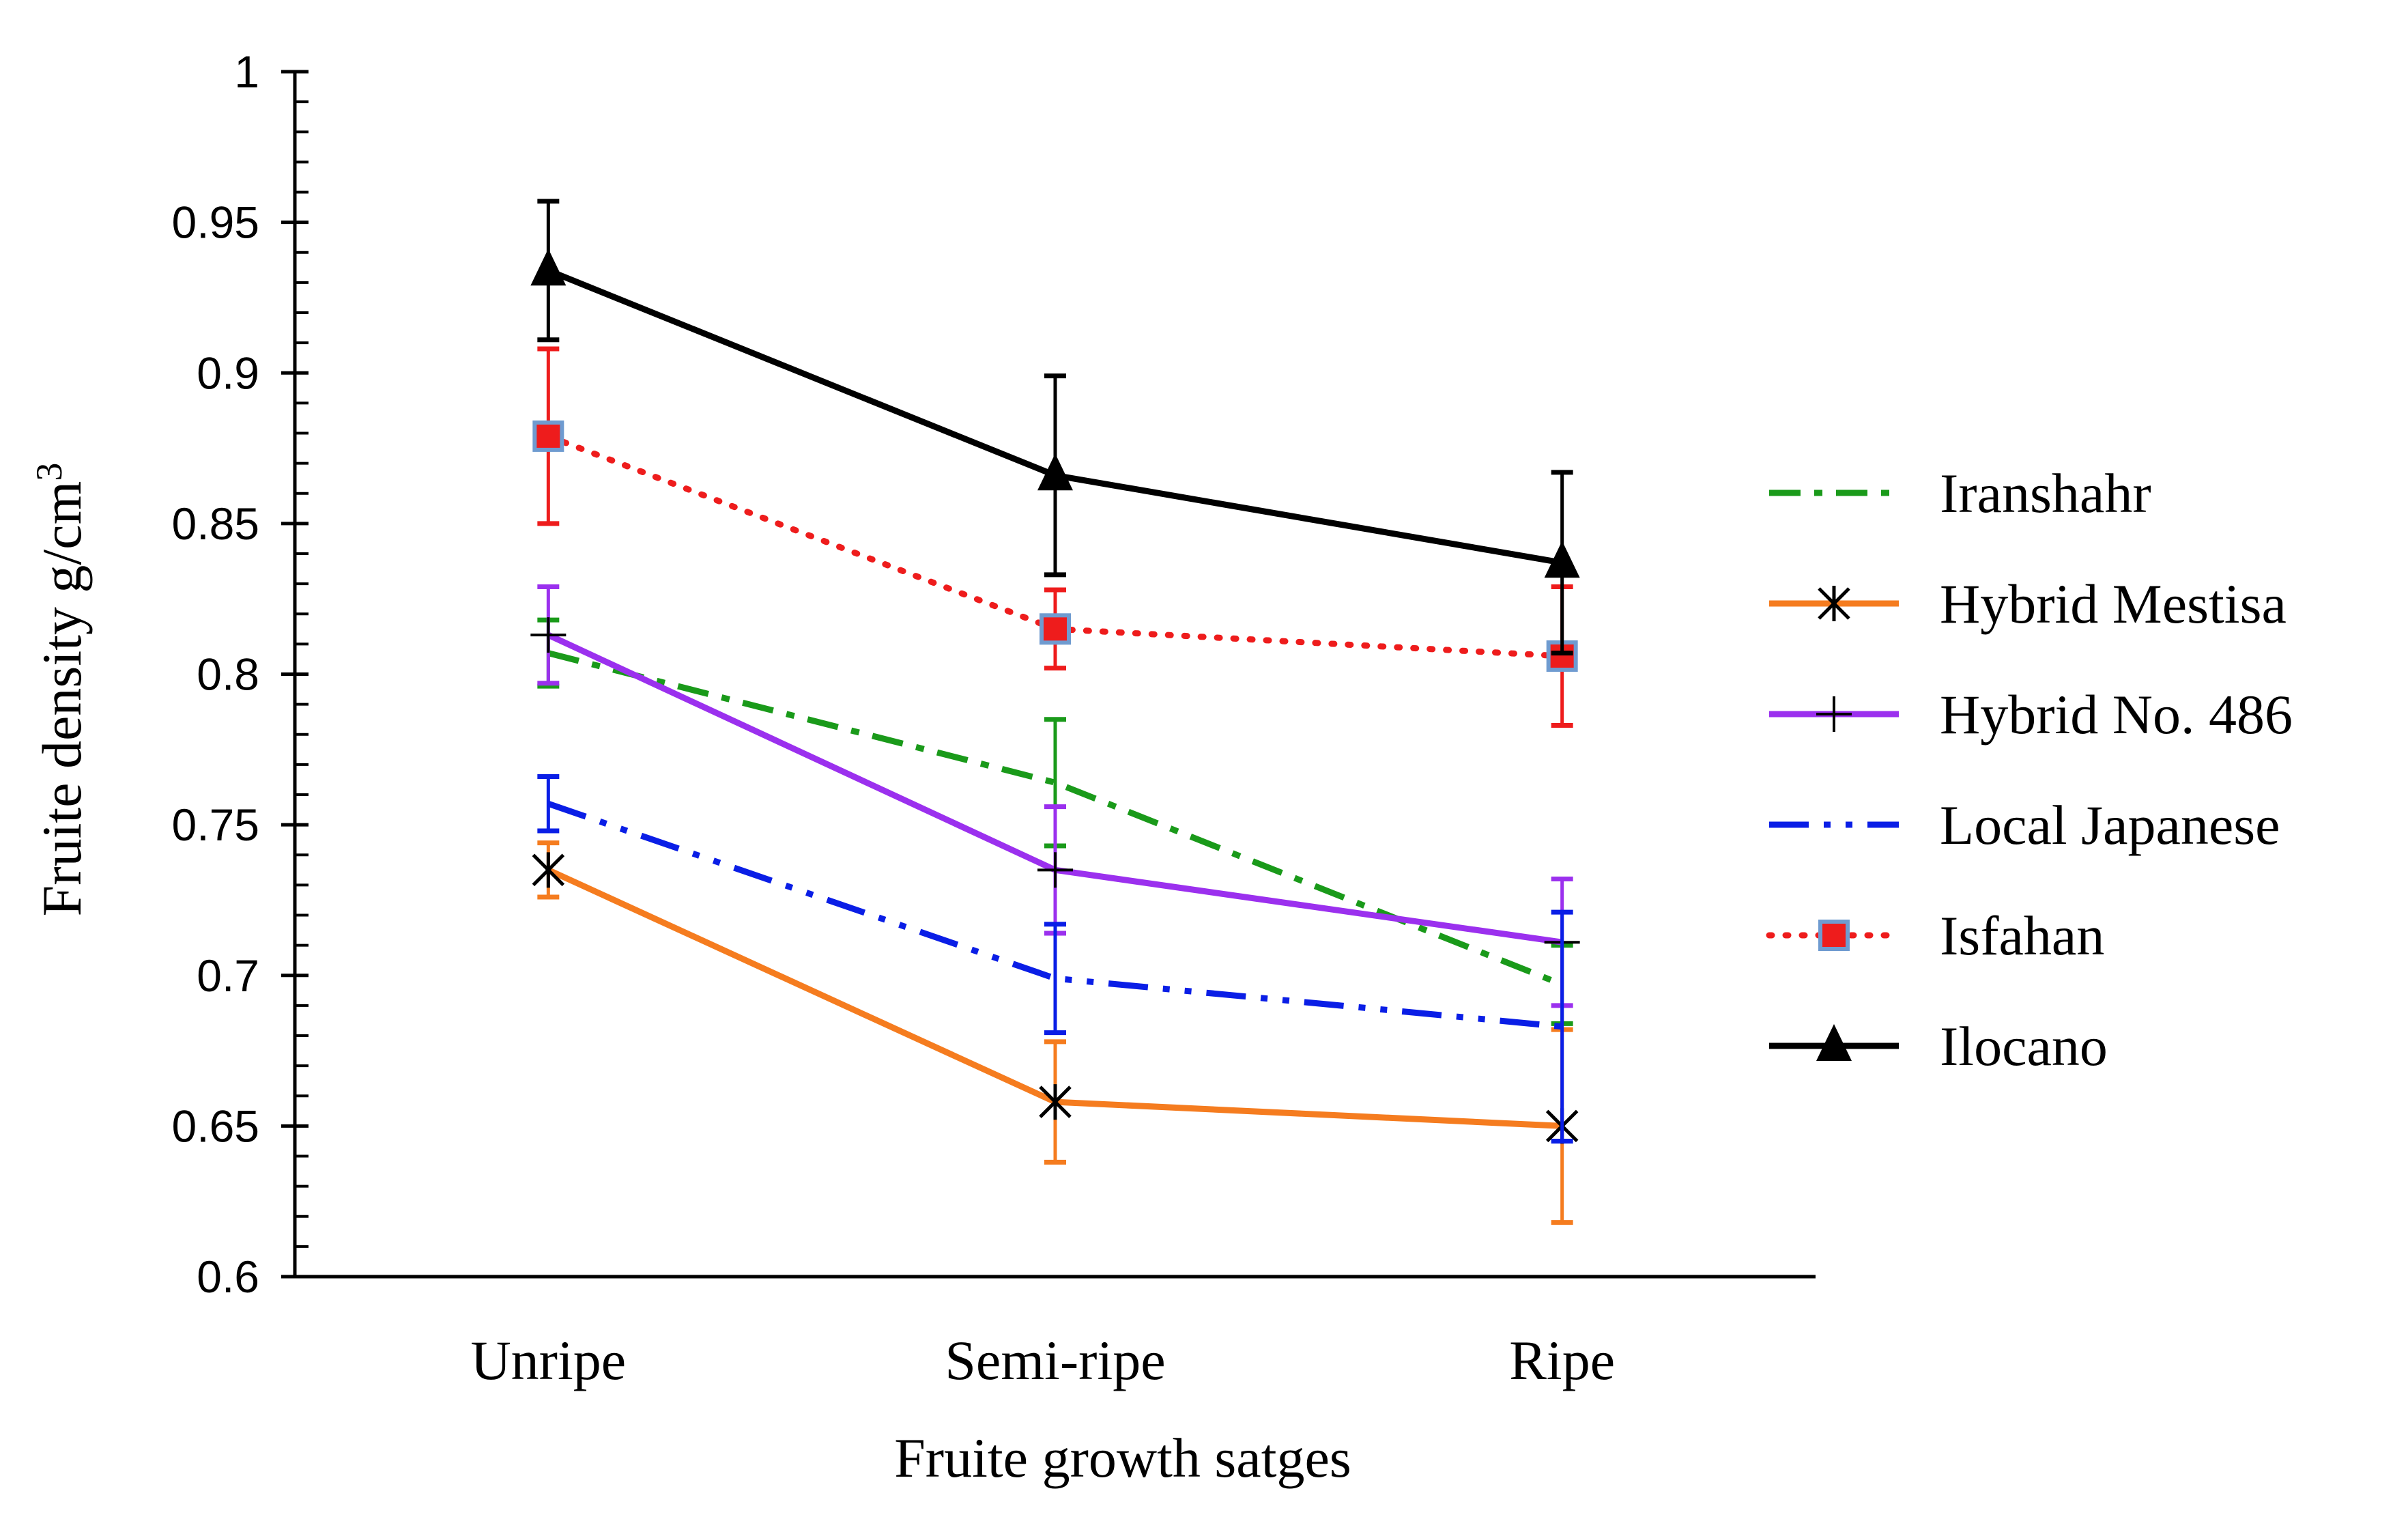 This screenshot has height=1519, width=2408. Describe the element at coordinates (228, 975) in the screenshot. I see `y-tick-label: 0.7` at that location.